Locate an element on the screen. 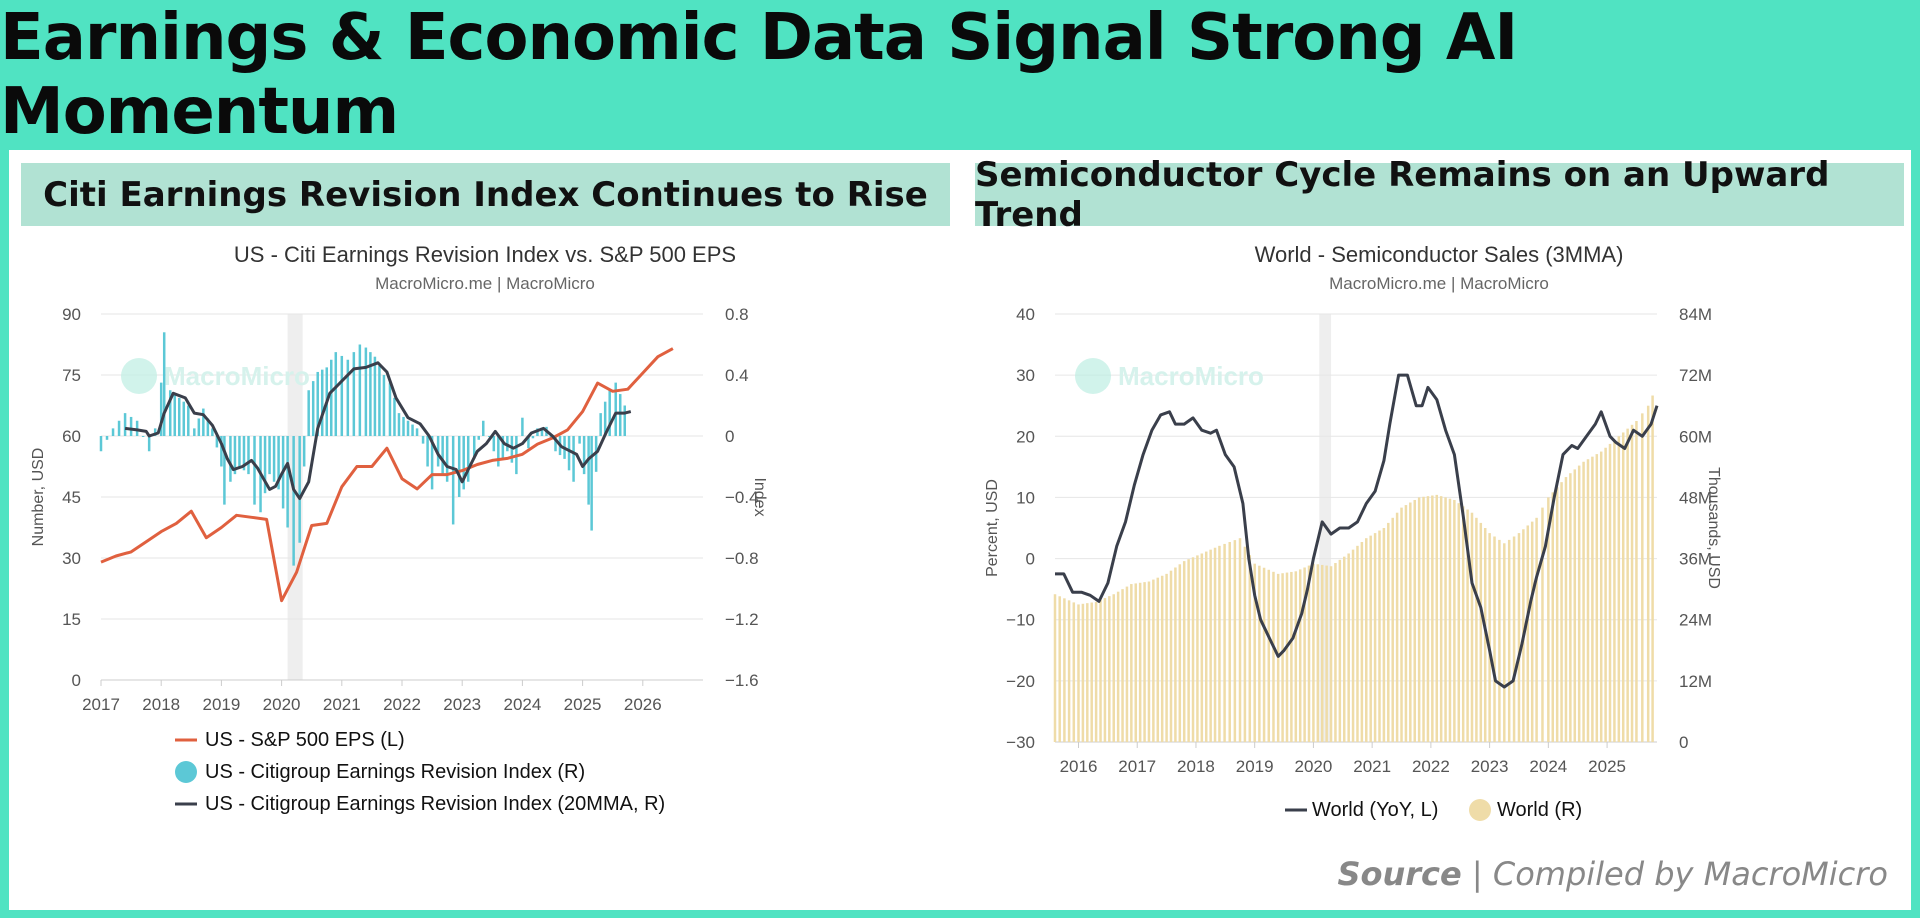  y-axis-label: Percent, USD is located at coordinates (992, 528).